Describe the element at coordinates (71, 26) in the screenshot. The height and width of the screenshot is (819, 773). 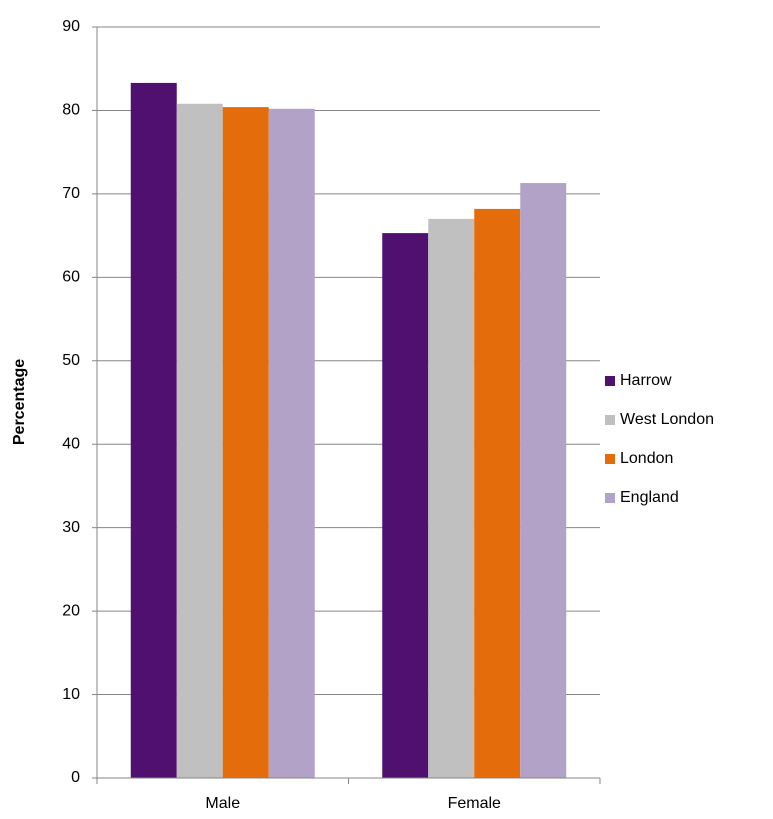
I see `y-tick-label: 90` at that location.